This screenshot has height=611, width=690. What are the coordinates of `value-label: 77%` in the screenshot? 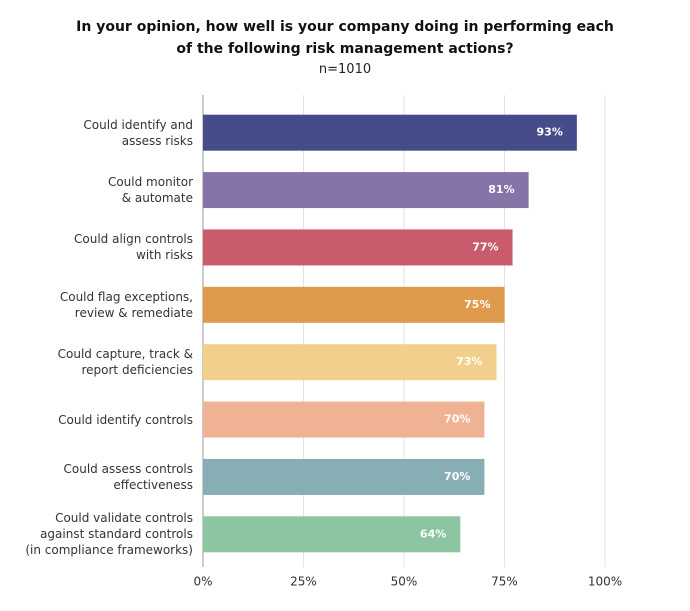 It's located at (485, 246).